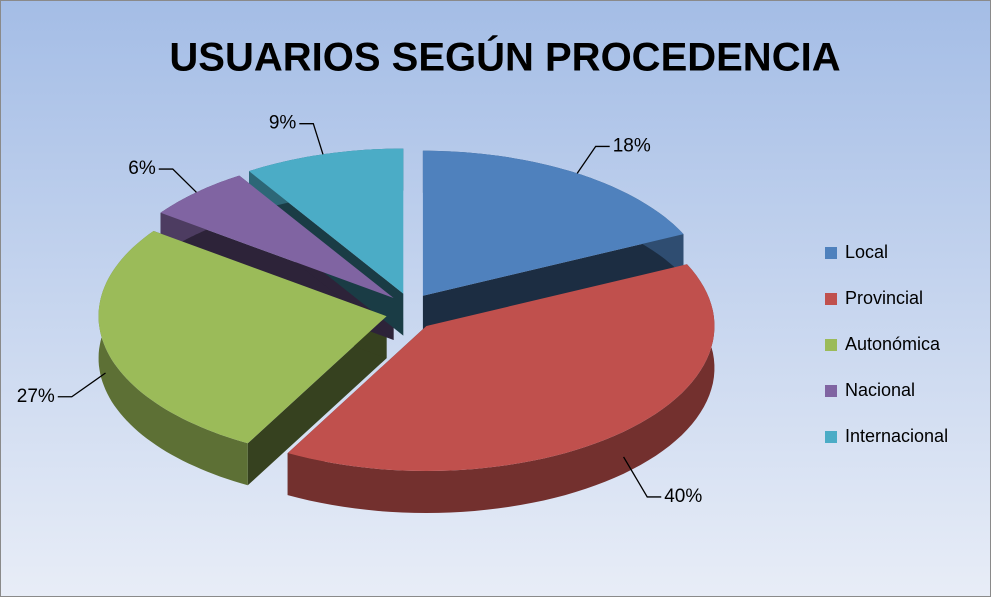 The image size is (991, 597). What do you see at coordinates (866, 252) in the screenshot?
I see `legend-label: Local` at bounding box center [866, 252].